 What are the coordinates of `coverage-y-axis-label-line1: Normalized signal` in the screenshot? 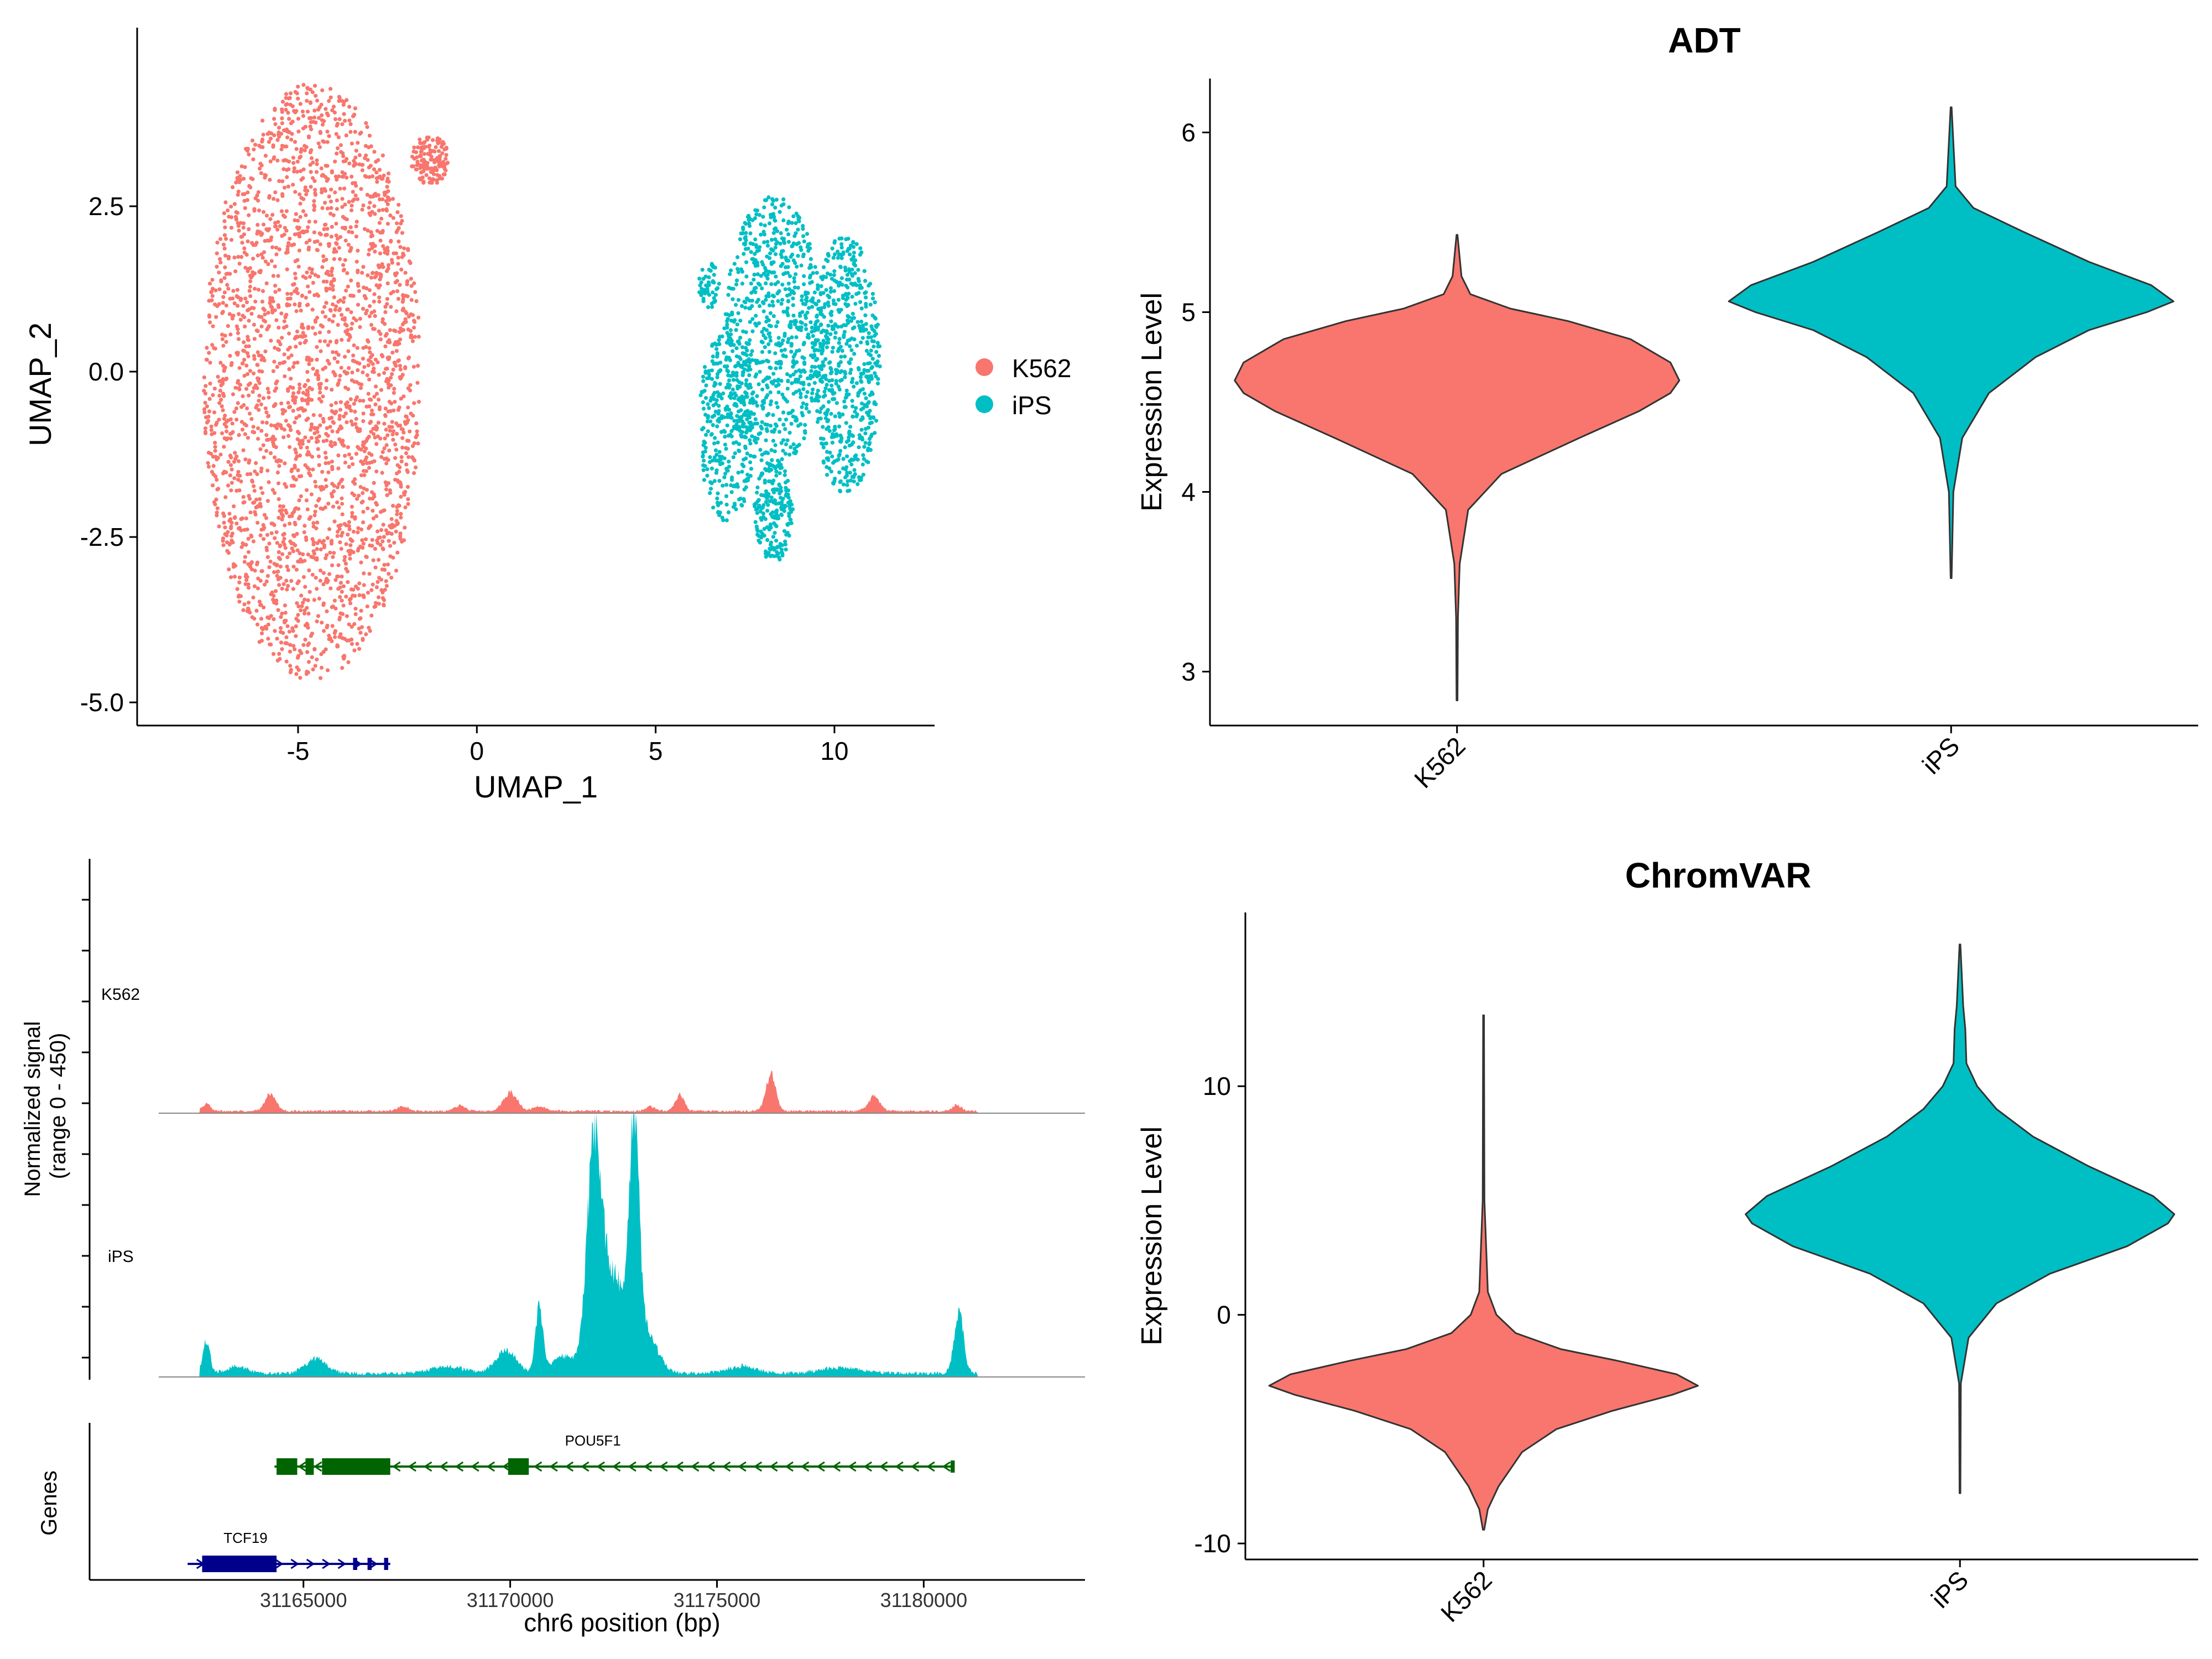 It's located at (32, 1109).